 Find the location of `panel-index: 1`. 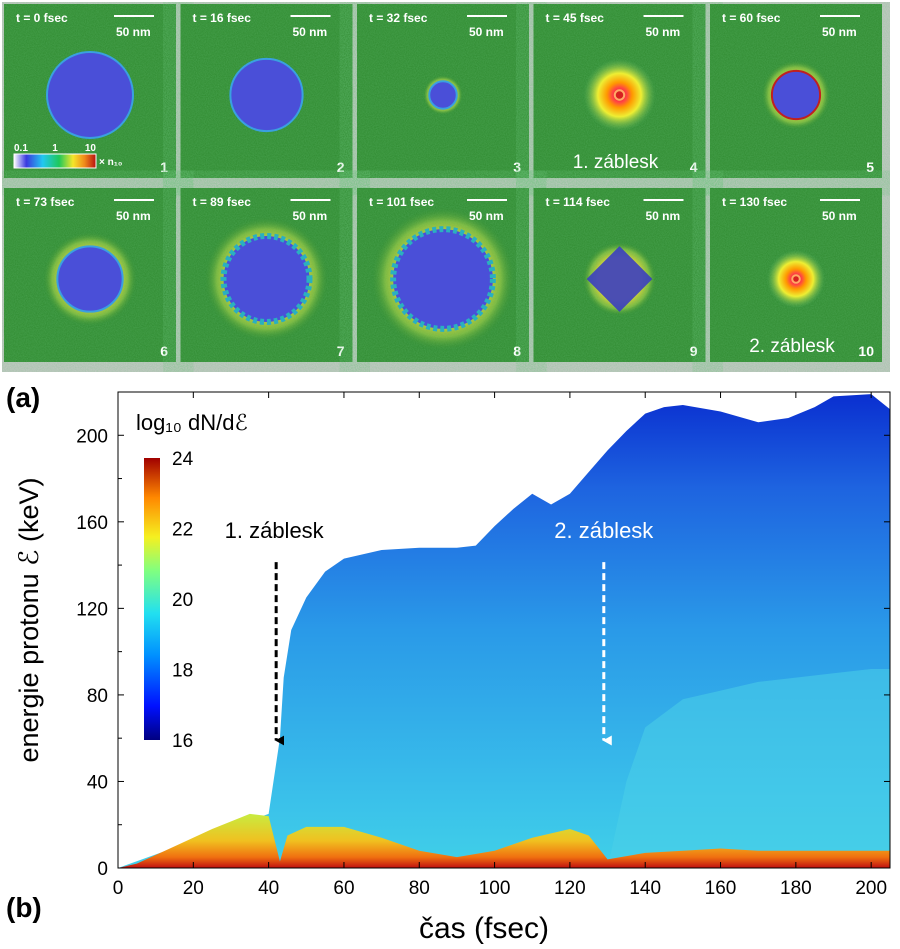

panel-index: 1 is located at coordinates (164, 167).